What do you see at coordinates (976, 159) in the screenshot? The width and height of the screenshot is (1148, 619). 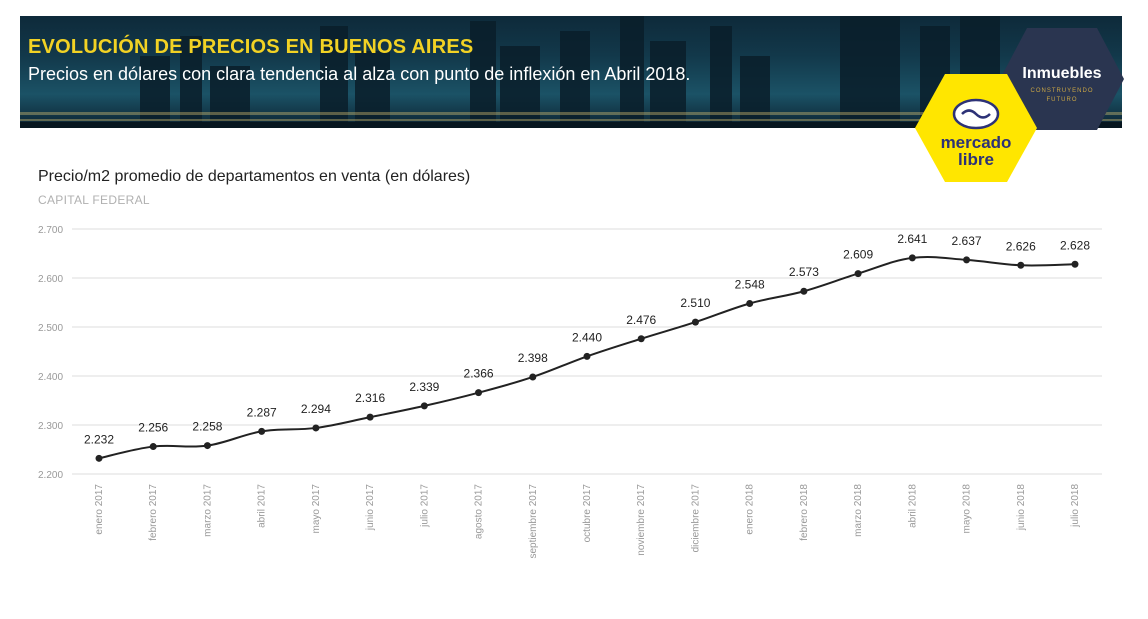 I see `mercadolibre-logo-line-2: libre` at bounding box center [976, 159].